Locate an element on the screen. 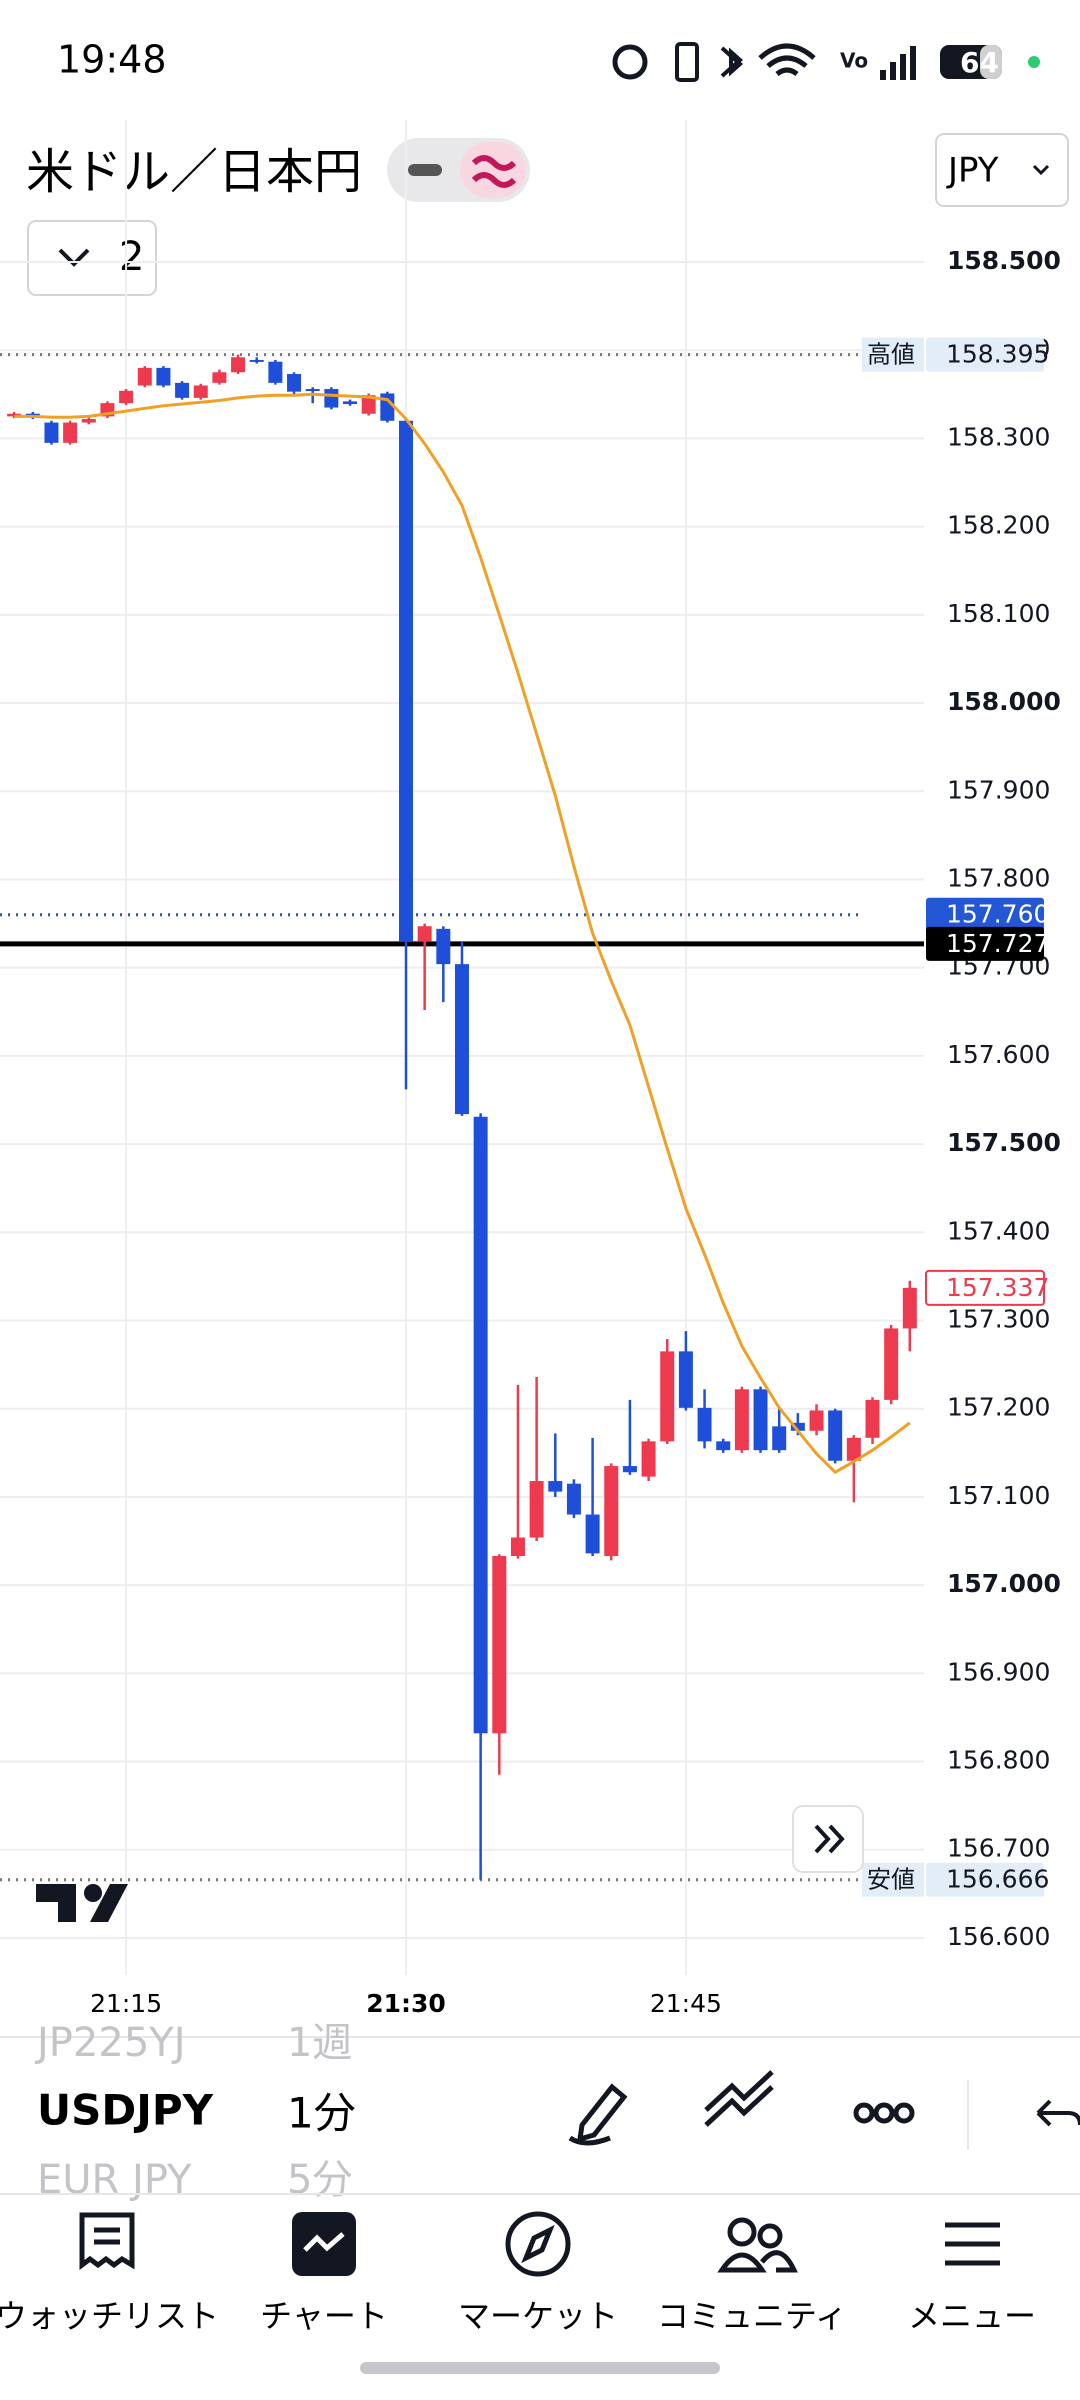  nav-labels: ウォッチリスト チャート マーケット コミュニティ メニュー is located at coordinates (518, 2316).